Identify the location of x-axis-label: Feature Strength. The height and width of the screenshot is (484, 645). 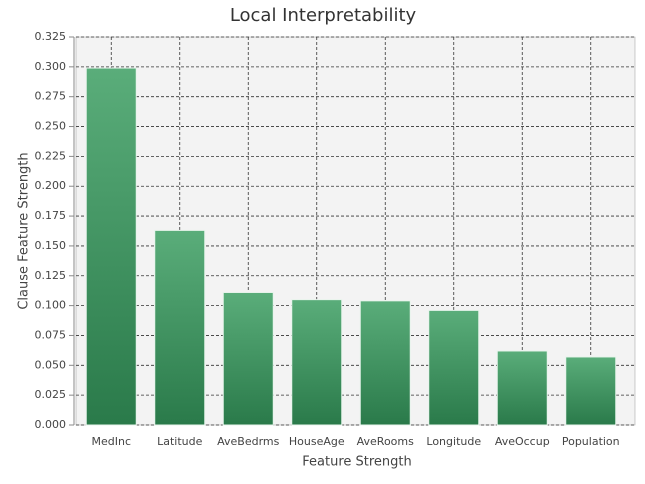
(357, 462).